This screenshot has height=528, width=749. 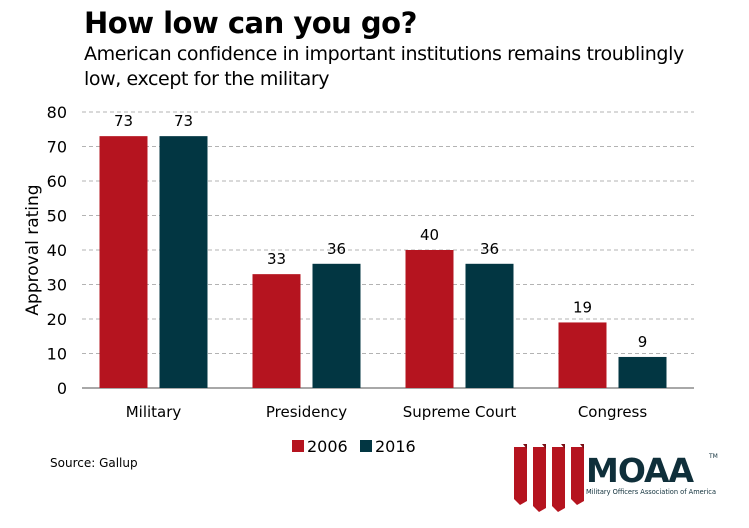 I want to click on logo-tagline: Military Officers Association of America, so click(x=651, y=492).